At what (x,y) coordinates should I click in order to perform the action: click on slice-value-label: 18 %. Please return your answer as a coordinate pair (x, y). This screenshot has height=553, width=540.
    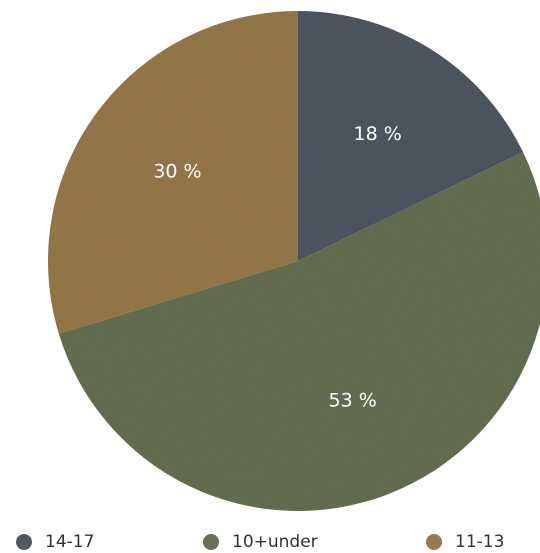
    Looking at the image, I should click on (378, 134).